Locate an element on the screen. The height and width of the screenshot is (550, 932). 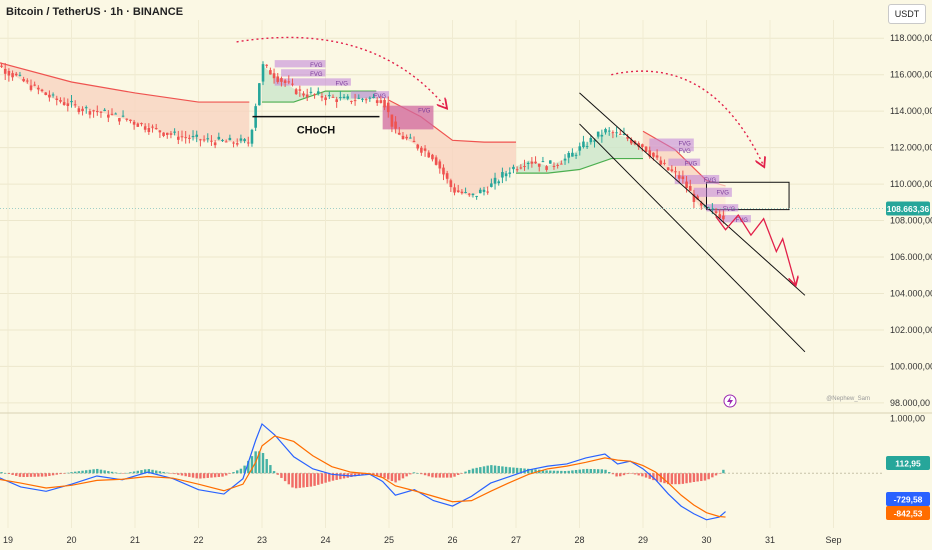
supertrend-zone-bear is located at coordinates (125, 102).